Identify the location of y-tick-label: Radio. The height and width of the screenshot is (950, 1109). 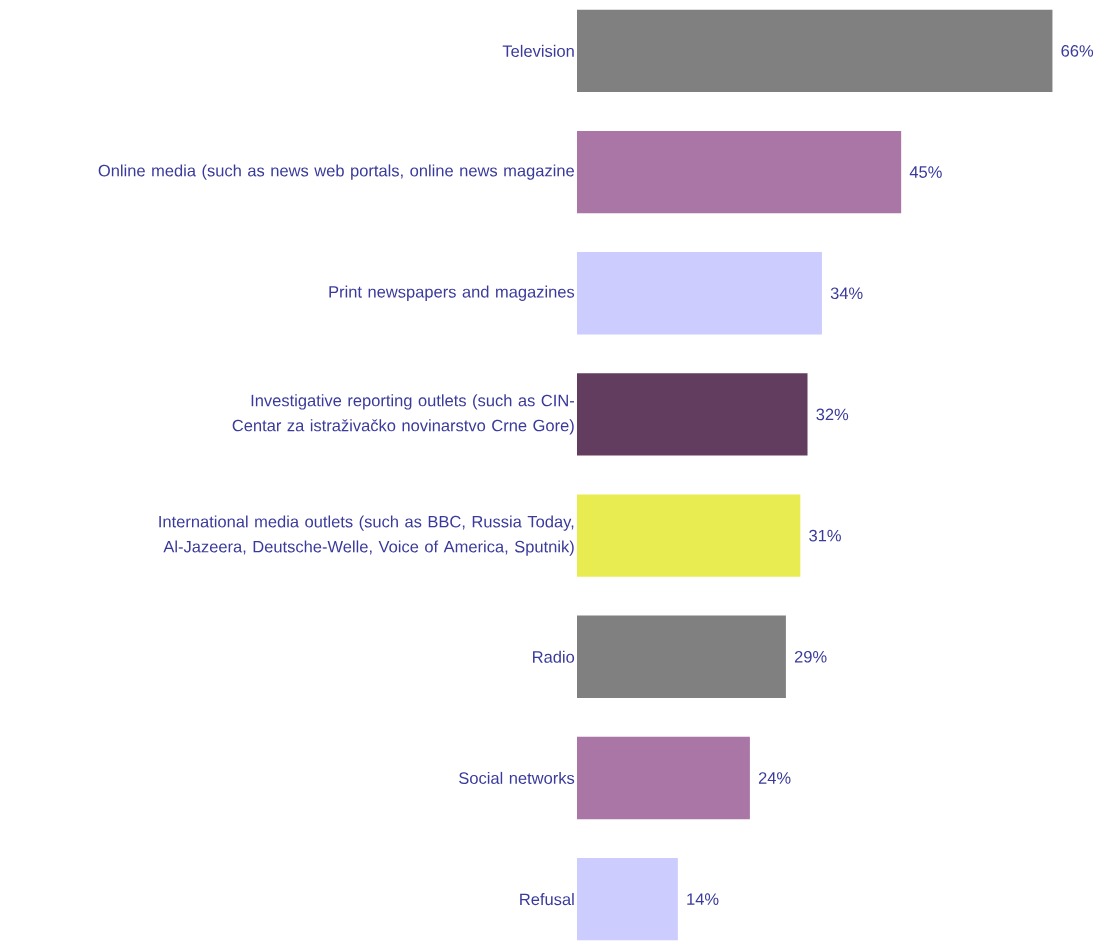
(554, 656).